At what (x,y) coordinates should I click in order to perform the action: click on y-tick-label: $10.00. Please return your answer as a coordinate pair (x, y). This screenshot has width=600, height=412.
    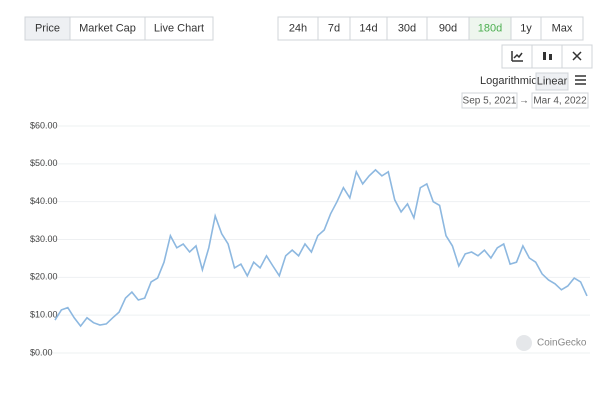
    Looking at the image, I should click on (44, 315).